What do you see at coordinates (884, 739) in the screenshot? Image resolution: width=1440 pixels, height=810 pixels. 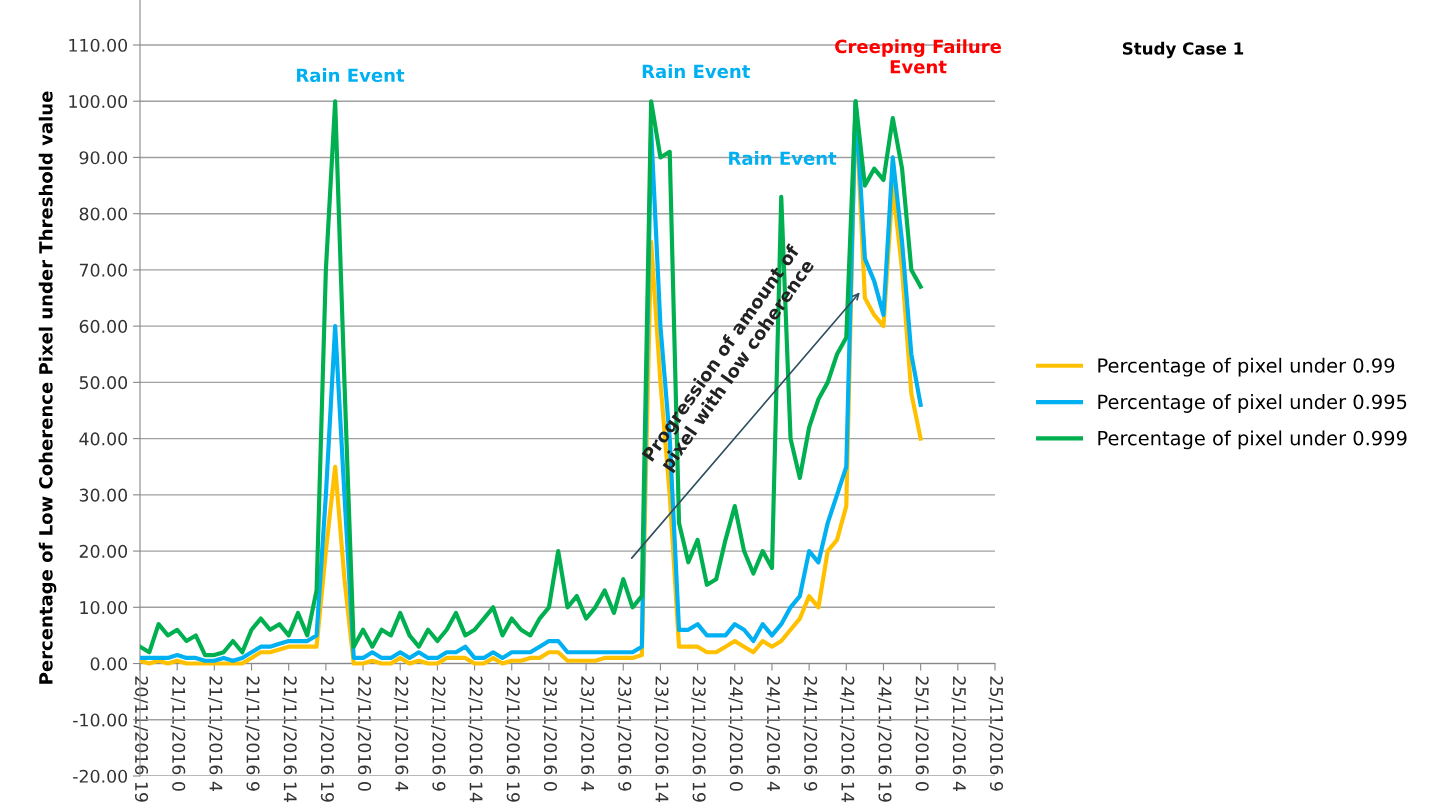 I see `x-tick-label: 24/11/2016 19` at bounding box center [884, 739].